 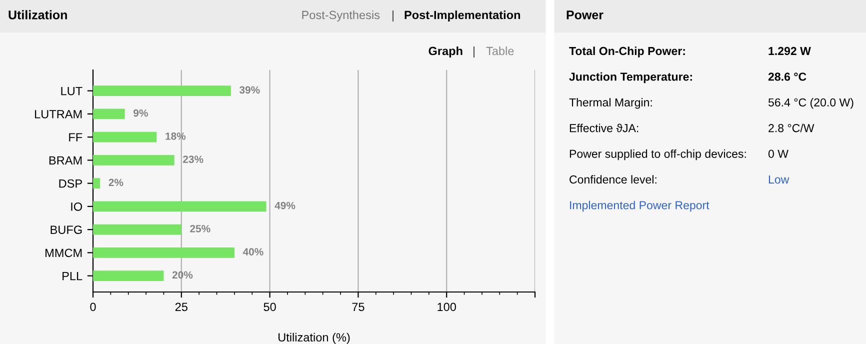 I want to click on y-tick-label: MMCM, so click(x=64, y=253).